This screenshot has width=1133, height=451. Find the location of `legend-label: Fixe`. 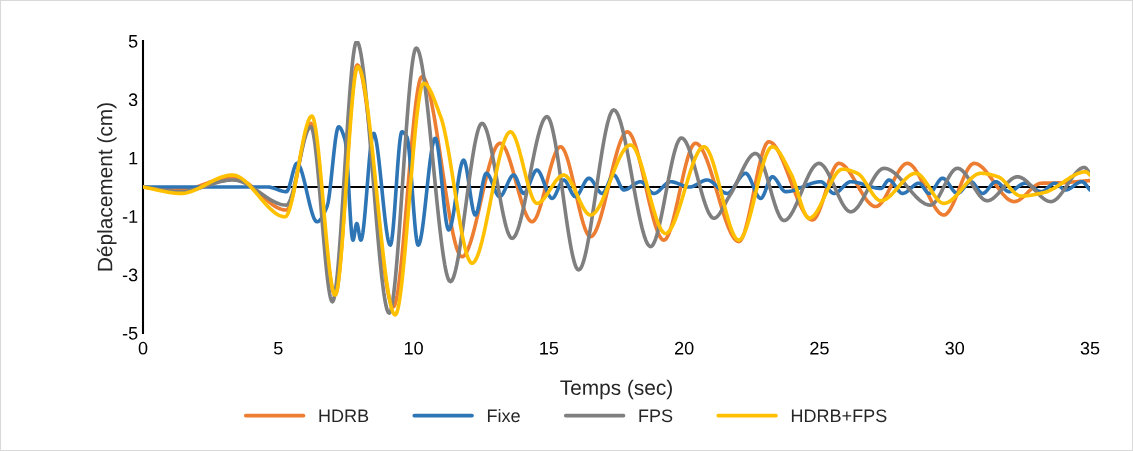

legend-label: Fixe is located at coordinates (503, 415).